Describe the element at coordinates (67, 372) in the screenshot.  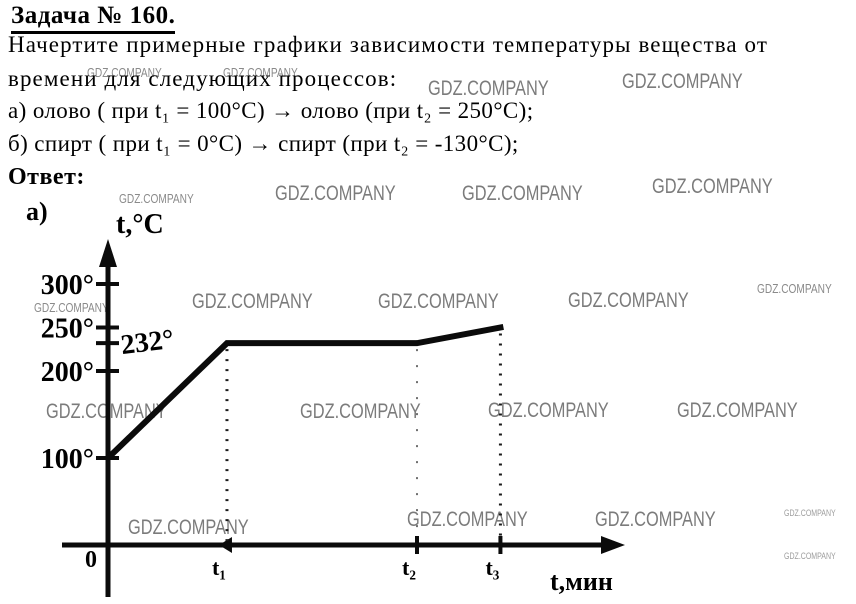
I see `y-tick-label: 200°` at that location.